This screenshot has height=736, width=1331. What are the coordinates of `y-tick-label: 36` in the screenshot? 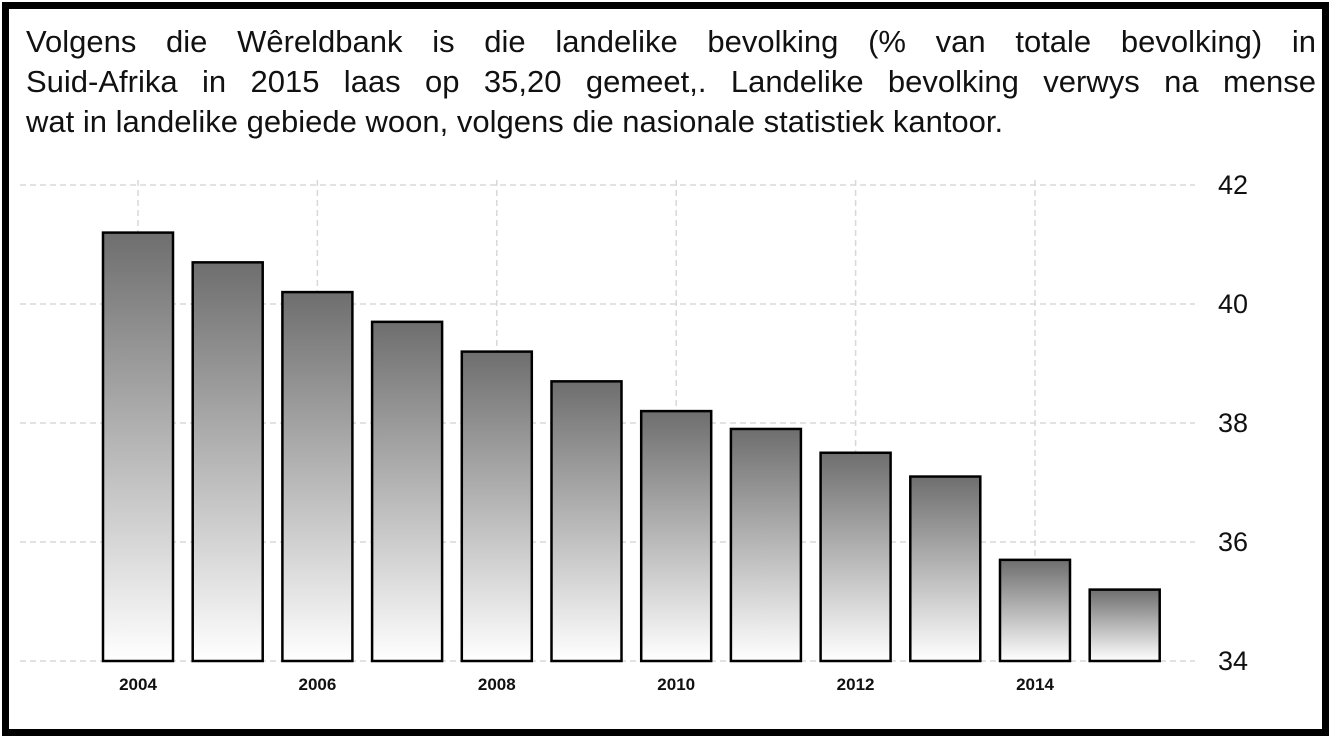 It's located at (1233, 542).